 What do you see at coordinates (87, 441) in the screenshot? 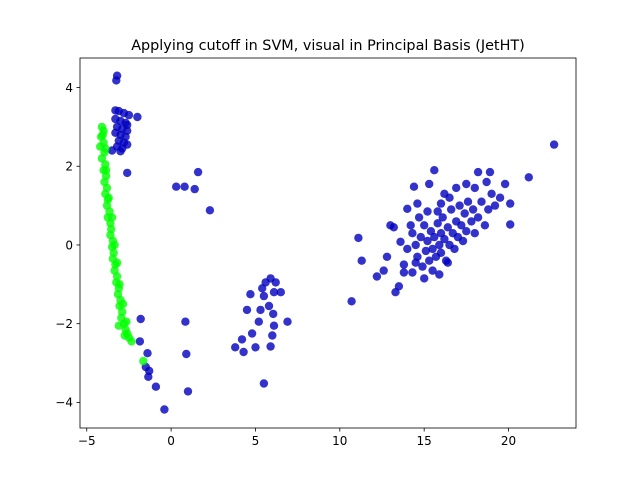
I see `x-tick-label-0: −5` at bounding box center [87, 441].